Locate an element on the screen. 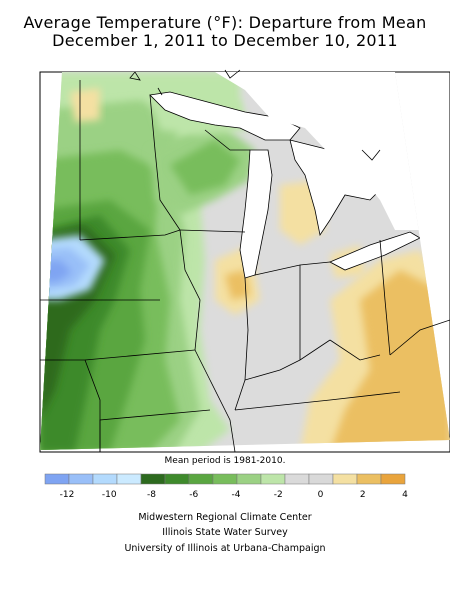 Image resolution: width=450 pixels, height=600 pixels. pa-oh-border is located at coordinates (385, 297).